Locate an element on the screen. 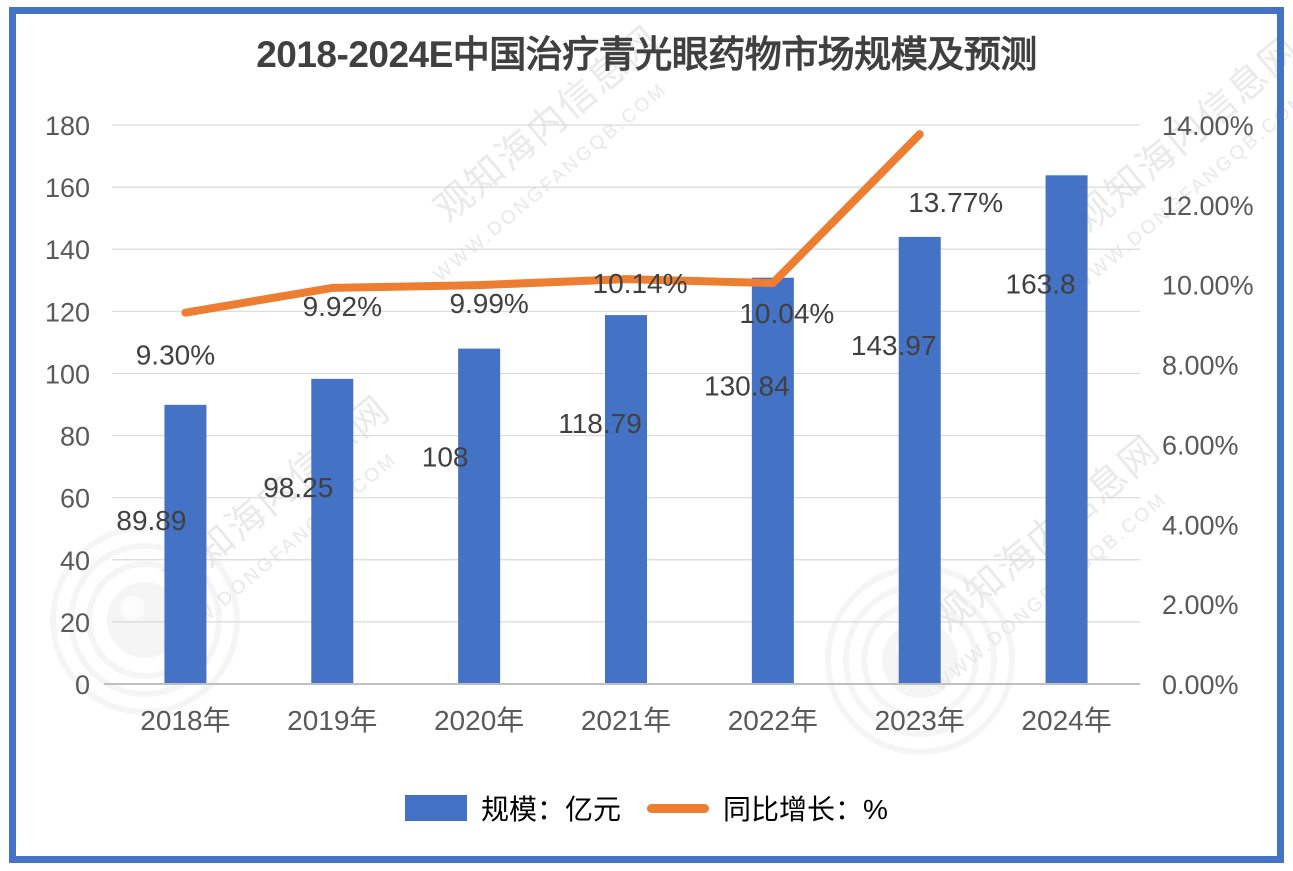  category-axis-labels: 2018年 2019年 2020年 2021年 2022年 2023年 2024年 is located at coordinates (625, 720).